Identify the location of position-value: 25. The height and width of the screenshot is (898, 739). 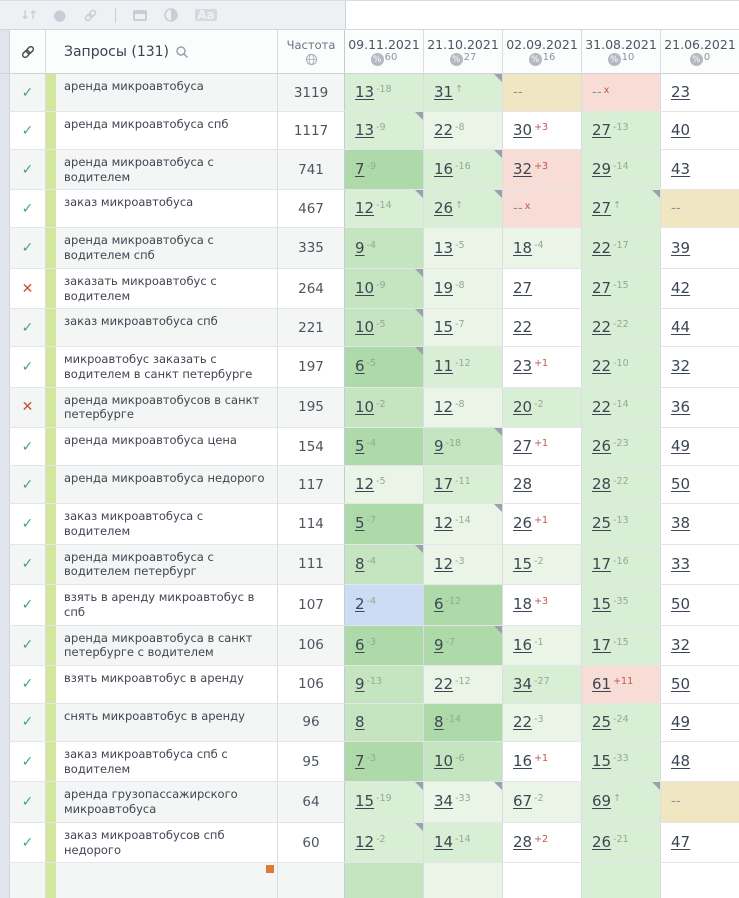
(602, 721).